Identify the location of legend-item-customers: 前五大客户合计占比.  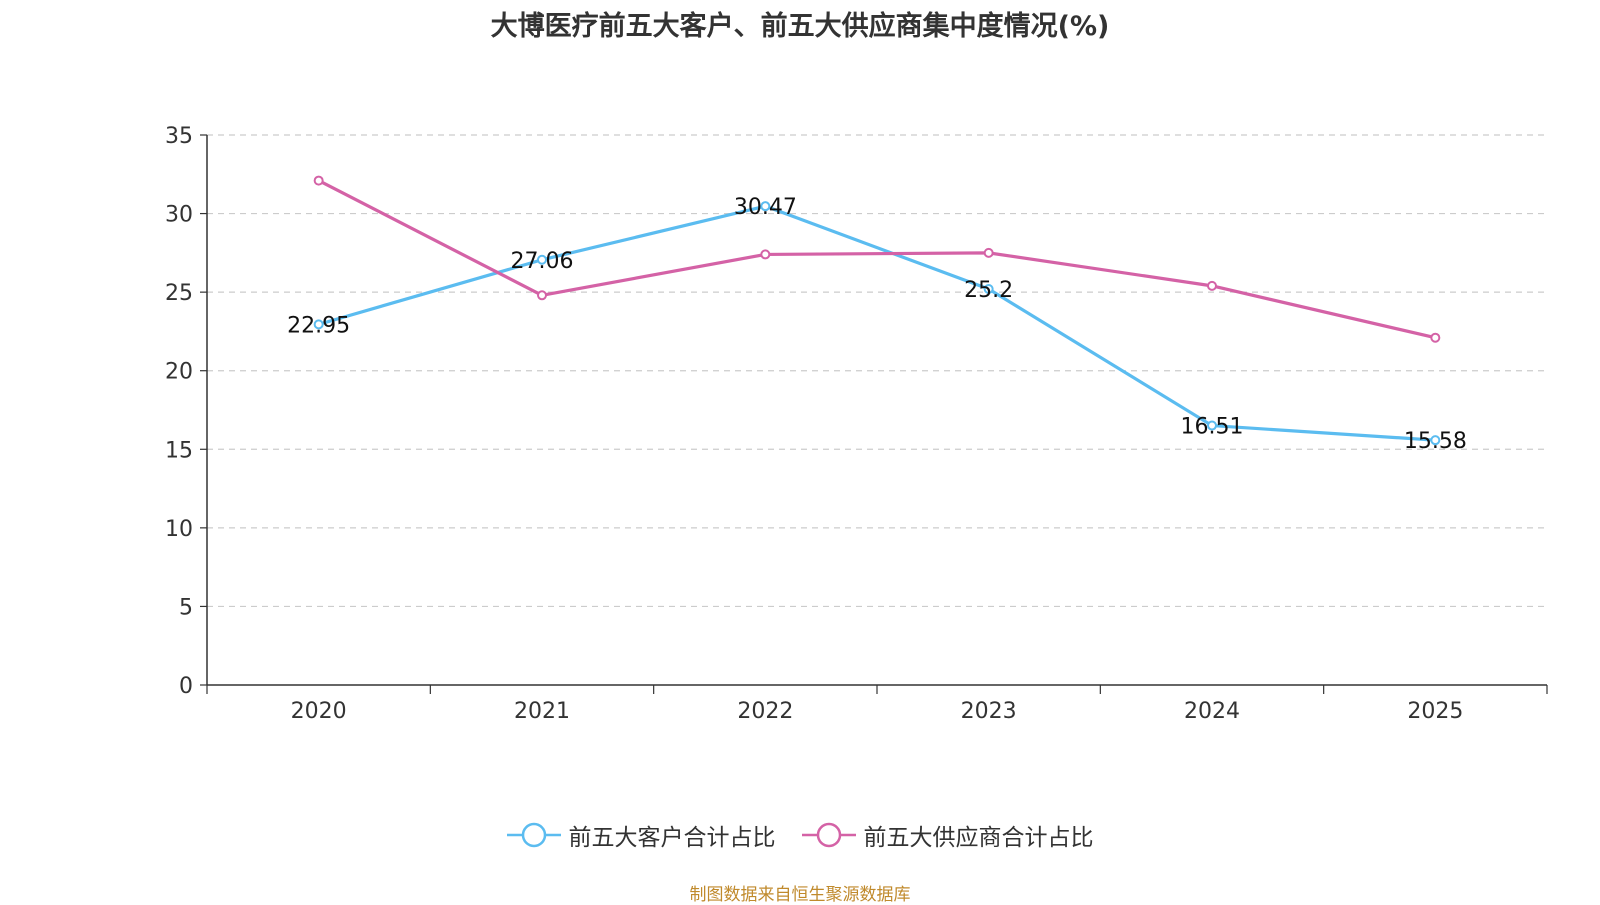
(641, 835).